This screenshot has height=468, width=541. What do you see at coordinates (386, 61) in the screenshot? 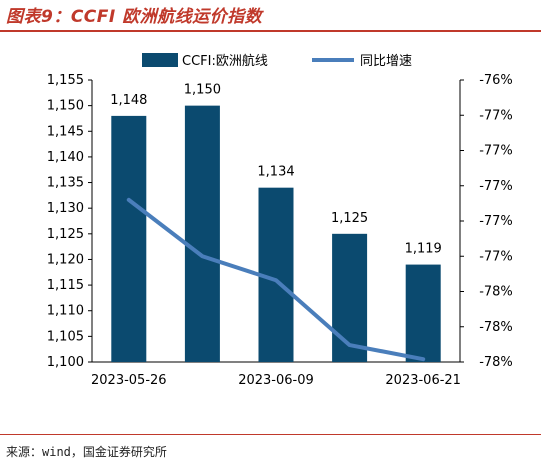
I see `legend-label-line: 同比增速` at bounding box center [386, 61].